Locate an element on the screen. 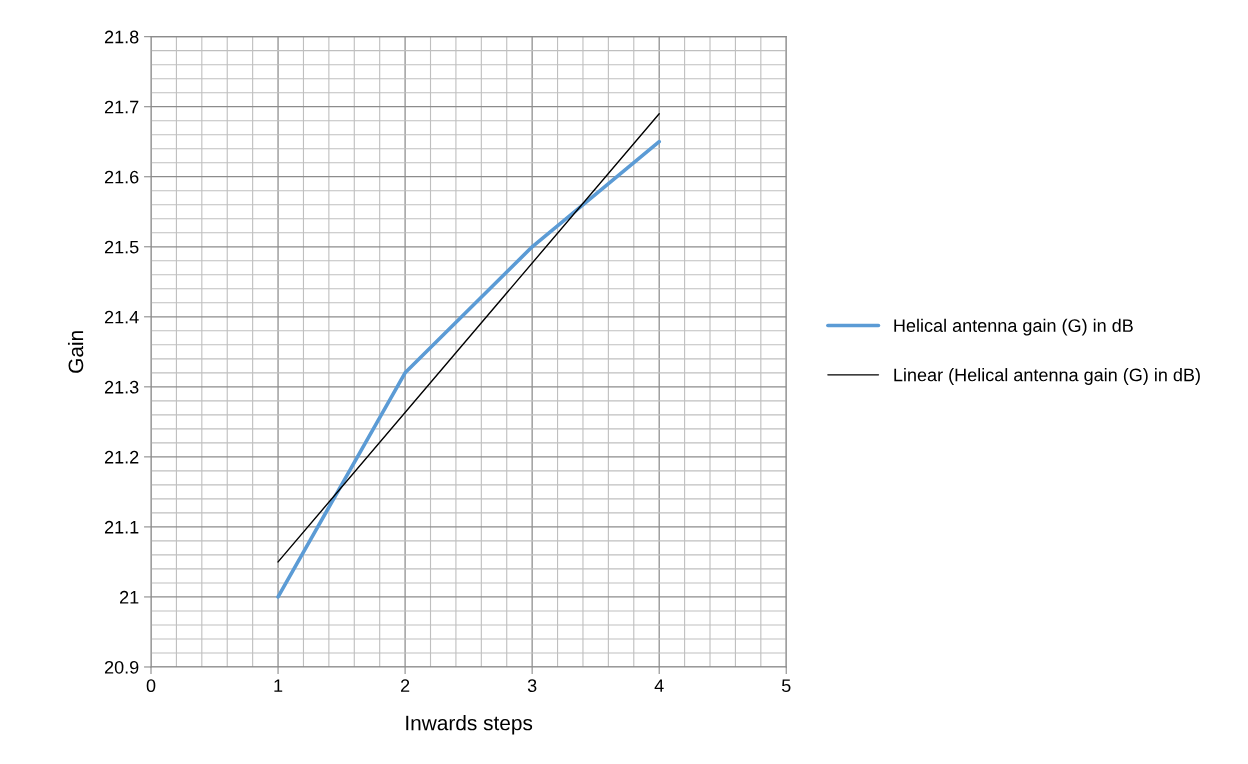  y-tick-label: 21.6 is located at coordinates (121, 177).